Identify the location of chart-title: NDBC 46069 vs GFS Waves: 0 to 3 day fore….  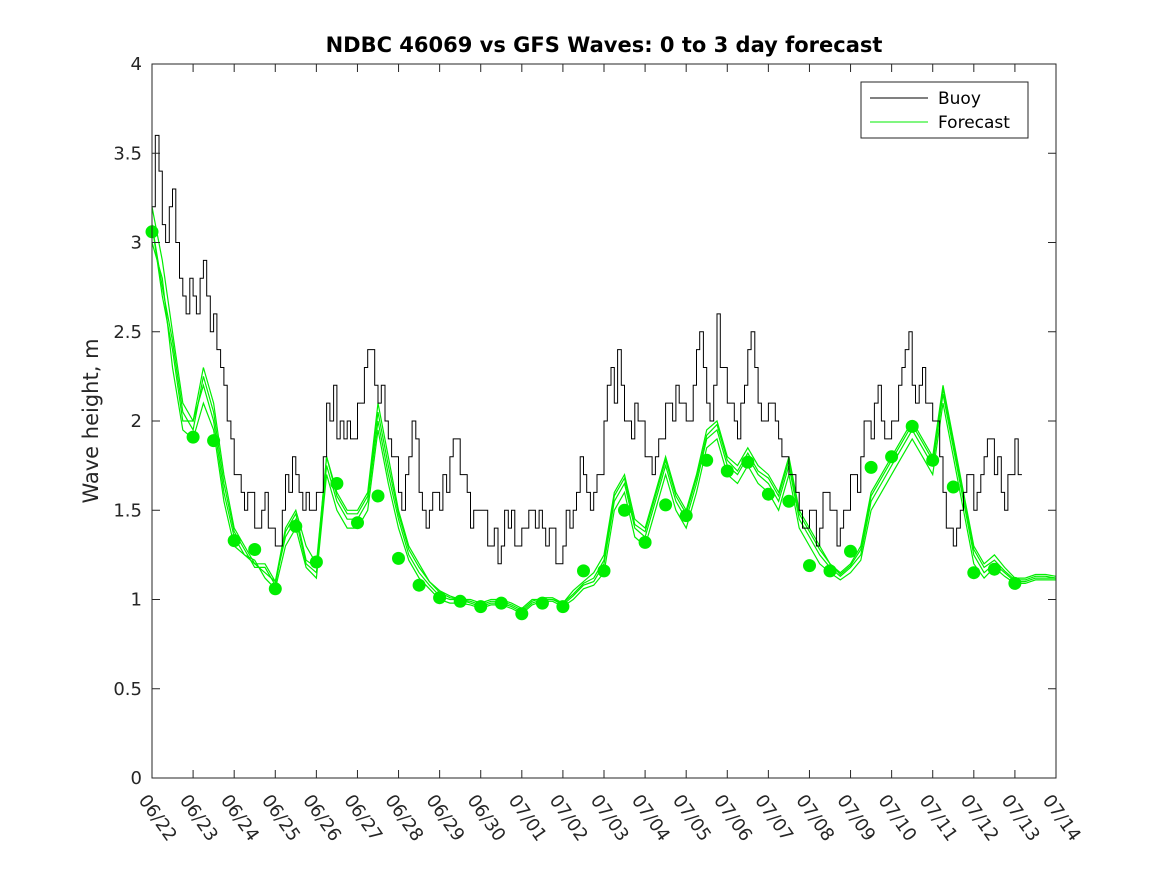
(604, 45).